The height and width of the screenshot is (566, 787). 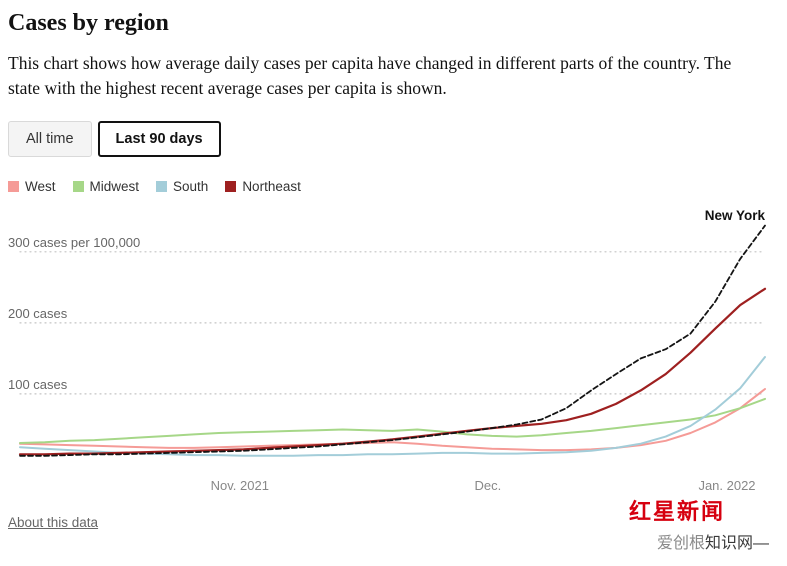 What do you see at coordinates (240, 485) in the screenshot?
I see `x-axis-label: Nov. 2021` at bounding box center [240, 485].